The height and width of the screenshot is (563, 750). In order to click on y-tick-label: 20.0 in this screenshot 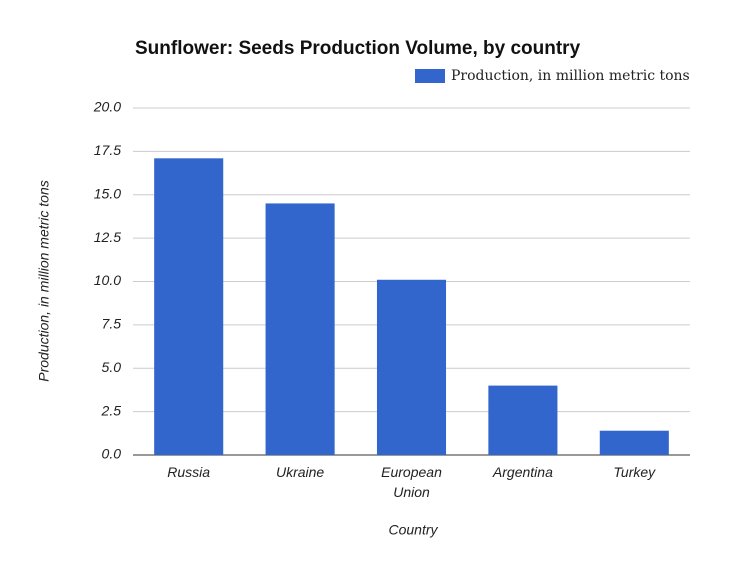, I will do `click(107, 107)`.